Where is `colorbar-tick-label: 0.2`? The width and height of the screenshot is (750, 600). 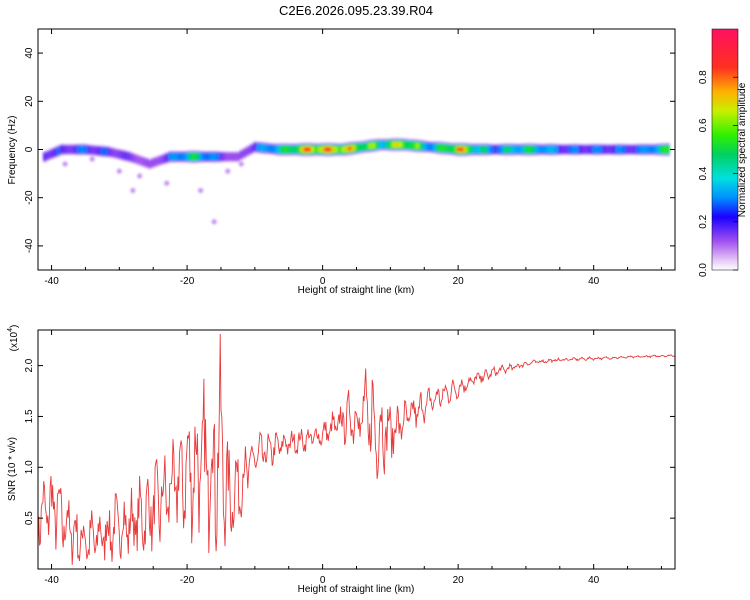 colorbar-tick-label: 0.2 is located at coordinates (703, 221).